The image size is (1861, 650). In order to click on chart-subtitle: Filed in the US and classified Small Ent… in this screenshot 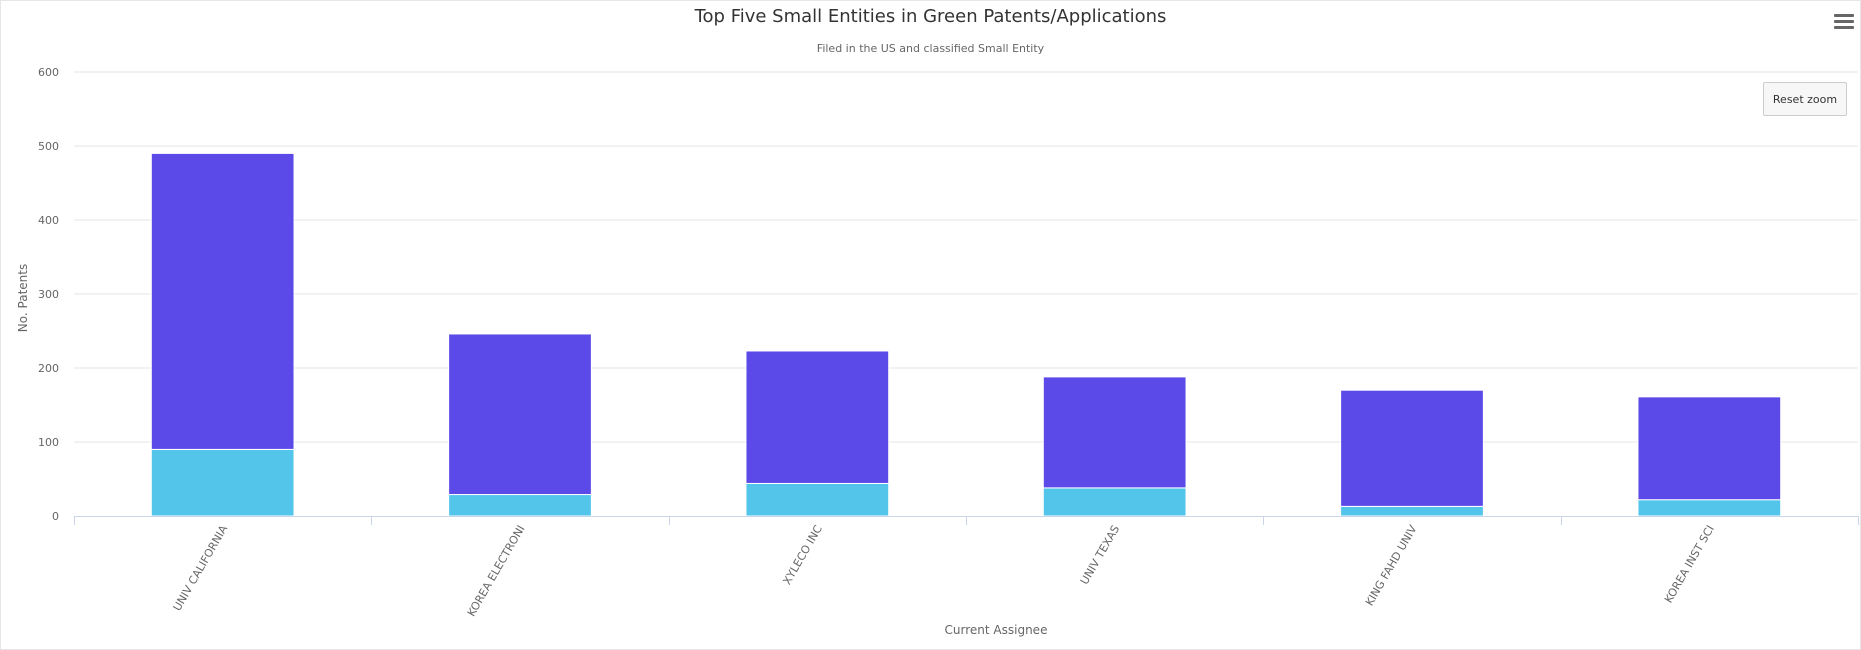, I will do `click(930, 48)`.